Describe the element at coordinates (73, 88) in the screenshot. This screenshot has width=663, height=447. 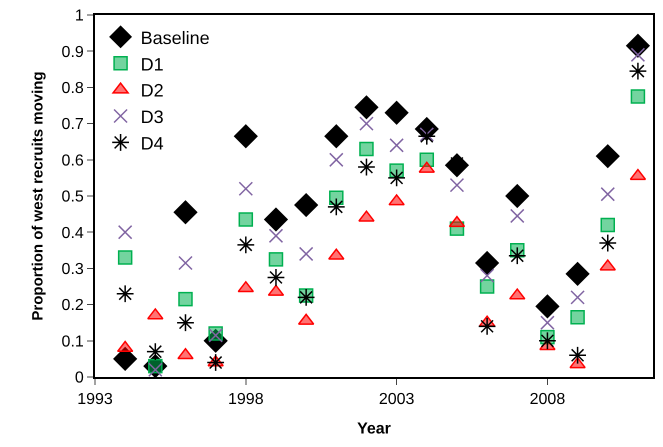
I see `y-tick-label: 0.8` at that location.